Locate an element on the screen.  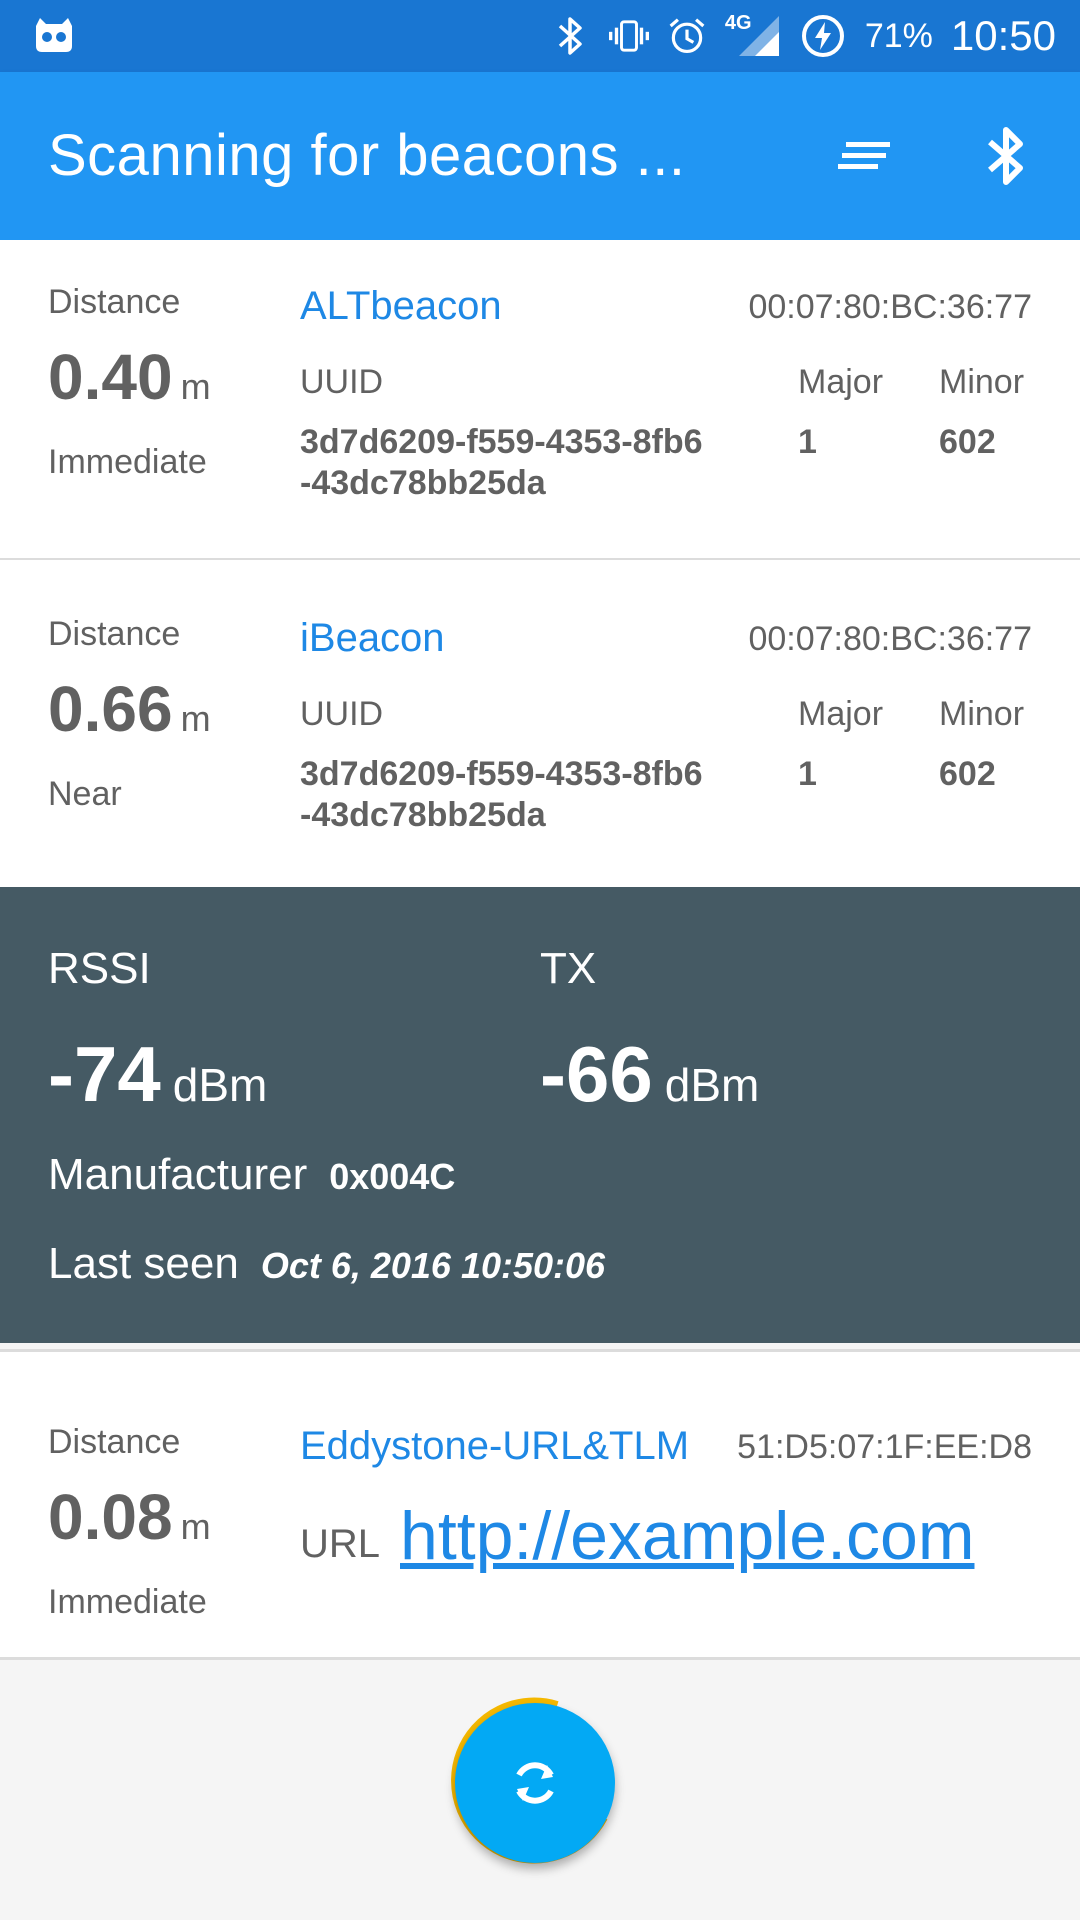
tx-value: -66 dBm is located at coordinates (649, 1074).